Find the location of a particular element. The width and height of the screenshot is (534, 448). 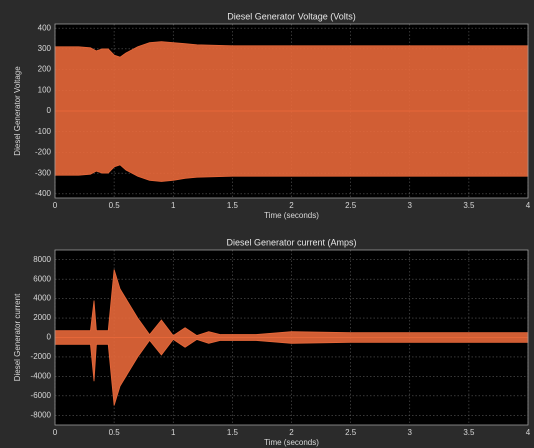

y-tick-label: 100 is located at coordinates (45, 89).